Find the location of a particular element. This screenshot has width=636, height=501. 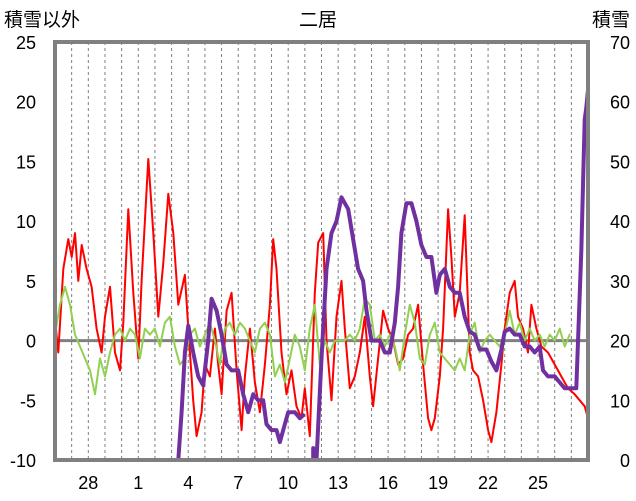

x-tick-label: 7 is located at coordinates (238, 483).